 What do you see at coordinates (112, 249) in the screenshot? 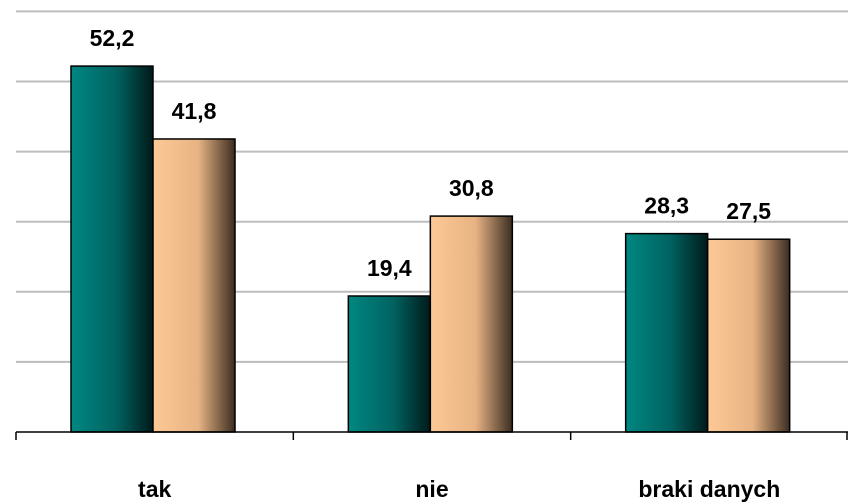
I see `bar-tak-series1` at bounding box center [112, 249].